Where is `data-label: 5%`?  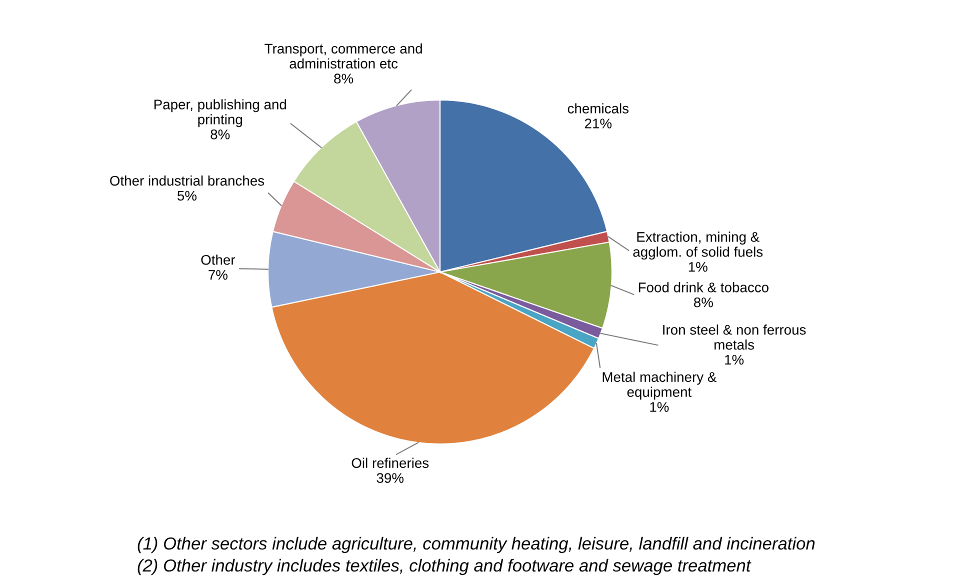 data-label: 5% is located at coordinates (187, 195).